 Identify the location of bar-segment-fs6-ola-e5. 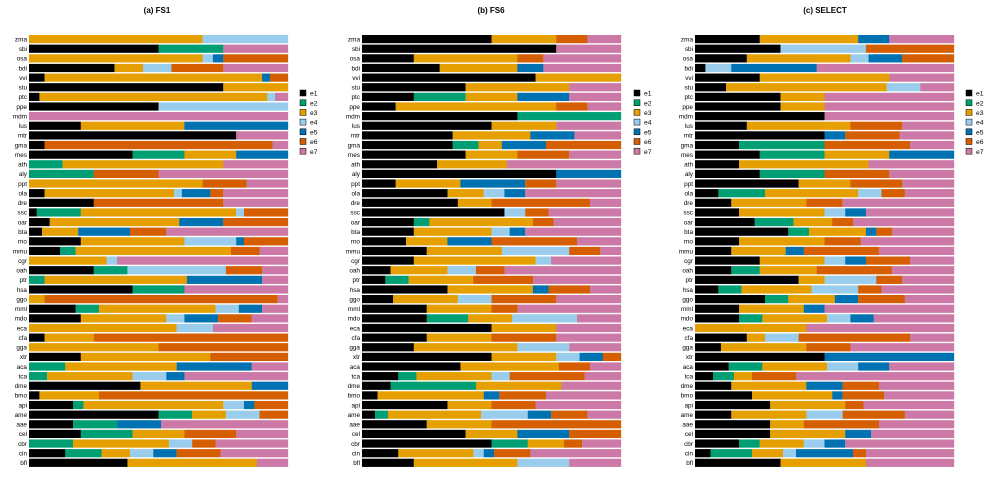
(515, 193).